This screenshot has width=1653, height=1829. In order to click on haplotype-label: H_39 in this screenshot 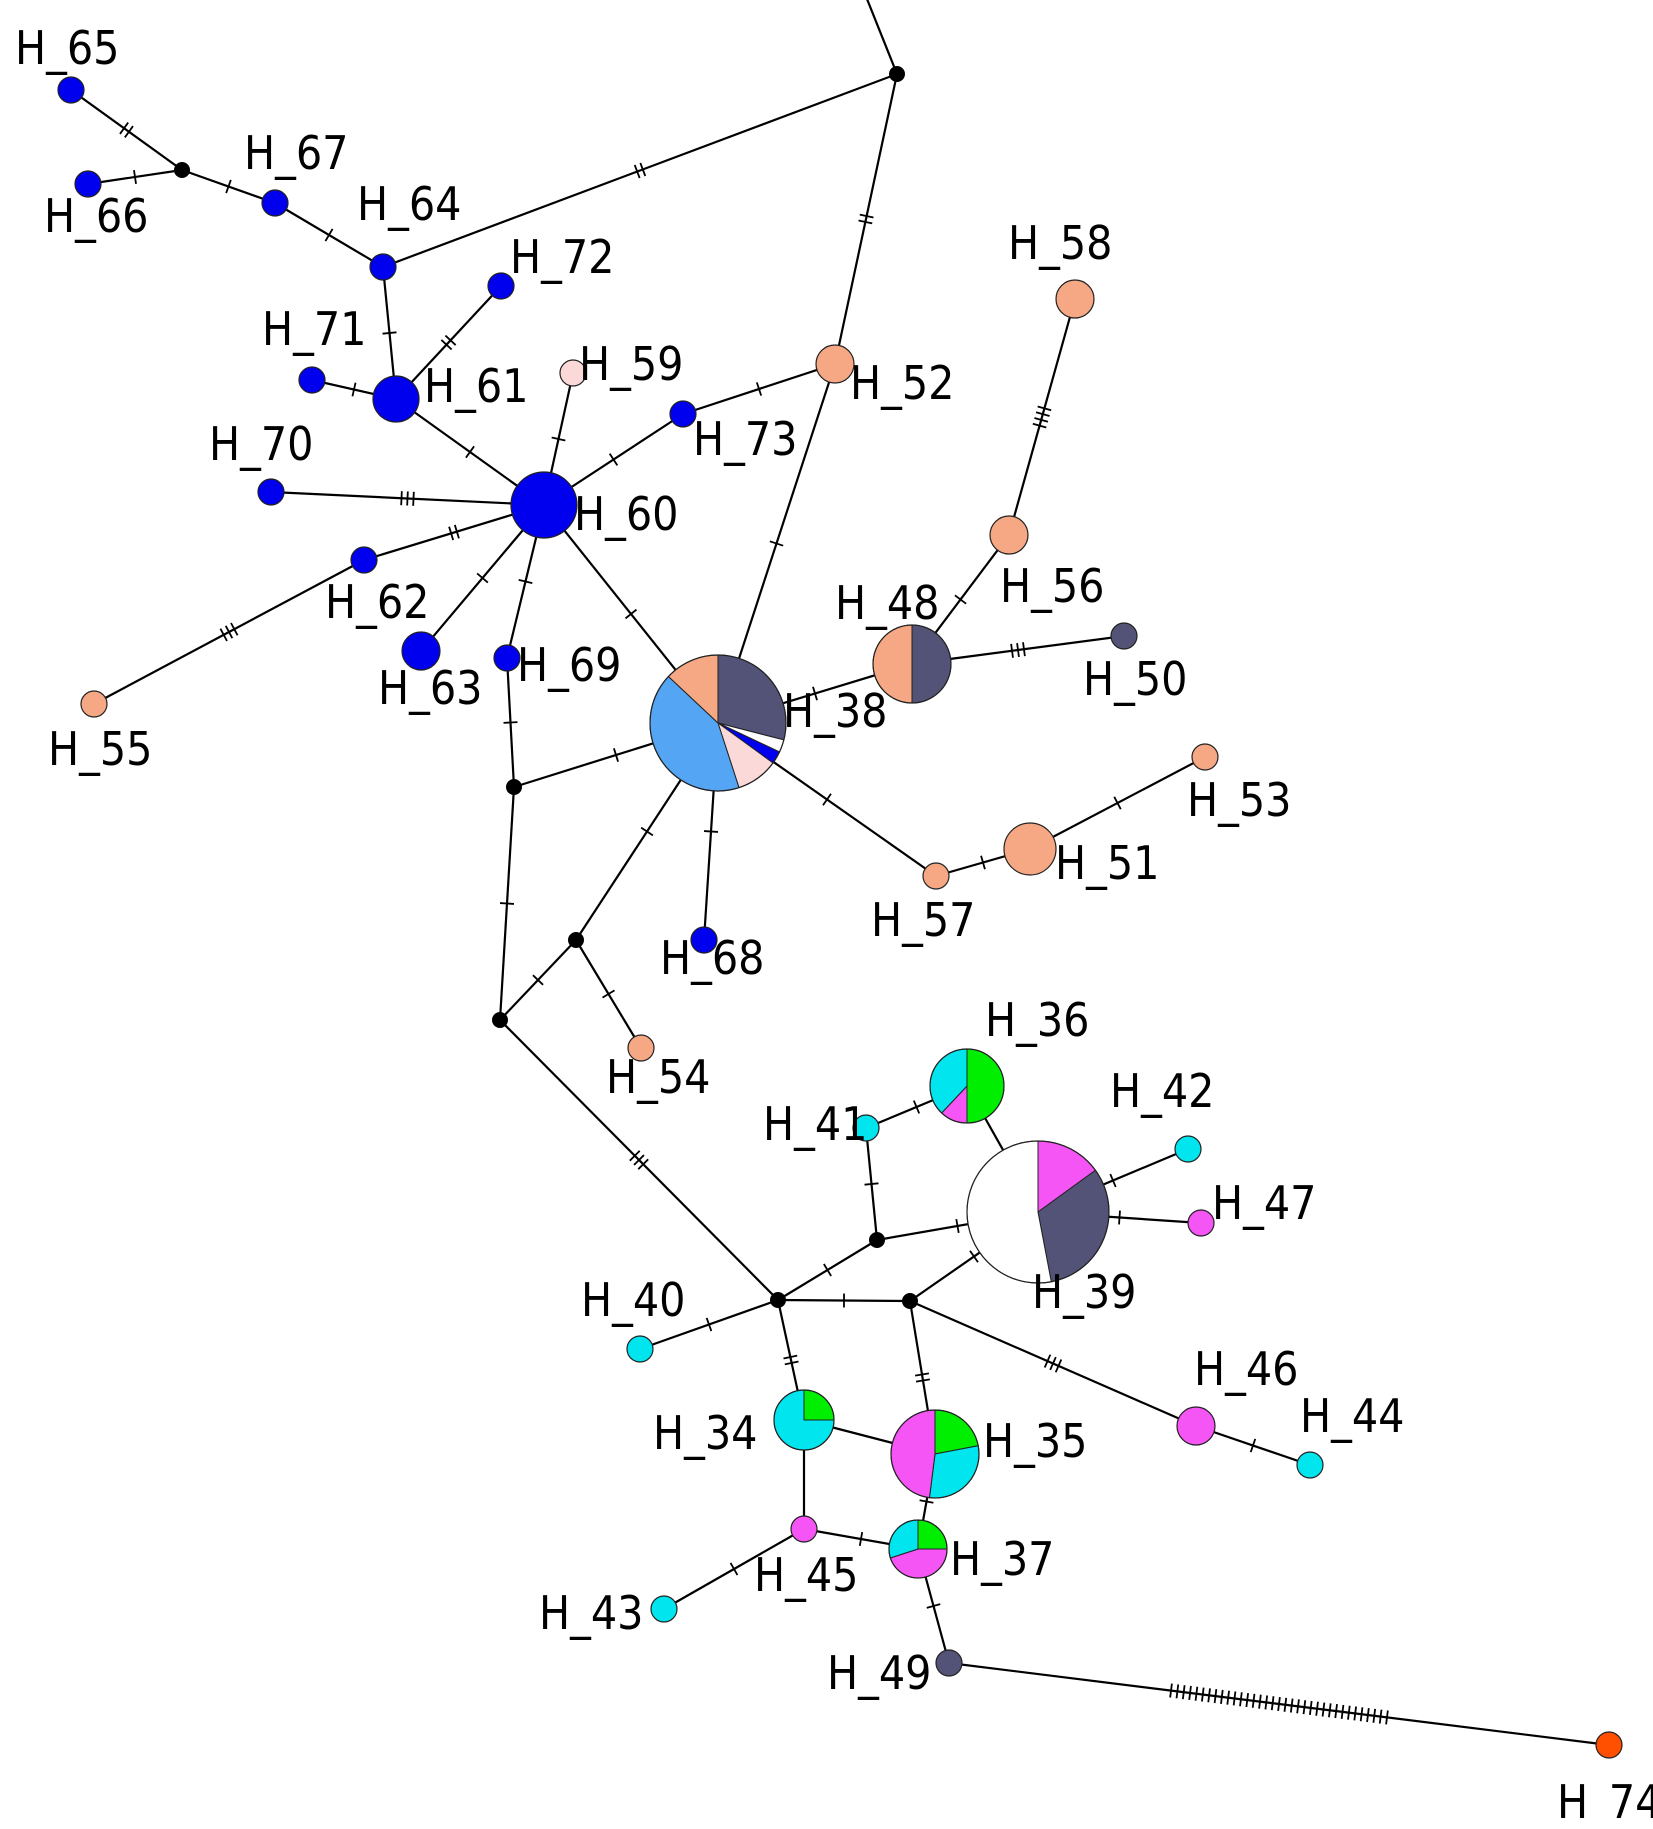, I will do `click(1084, 1292)`.